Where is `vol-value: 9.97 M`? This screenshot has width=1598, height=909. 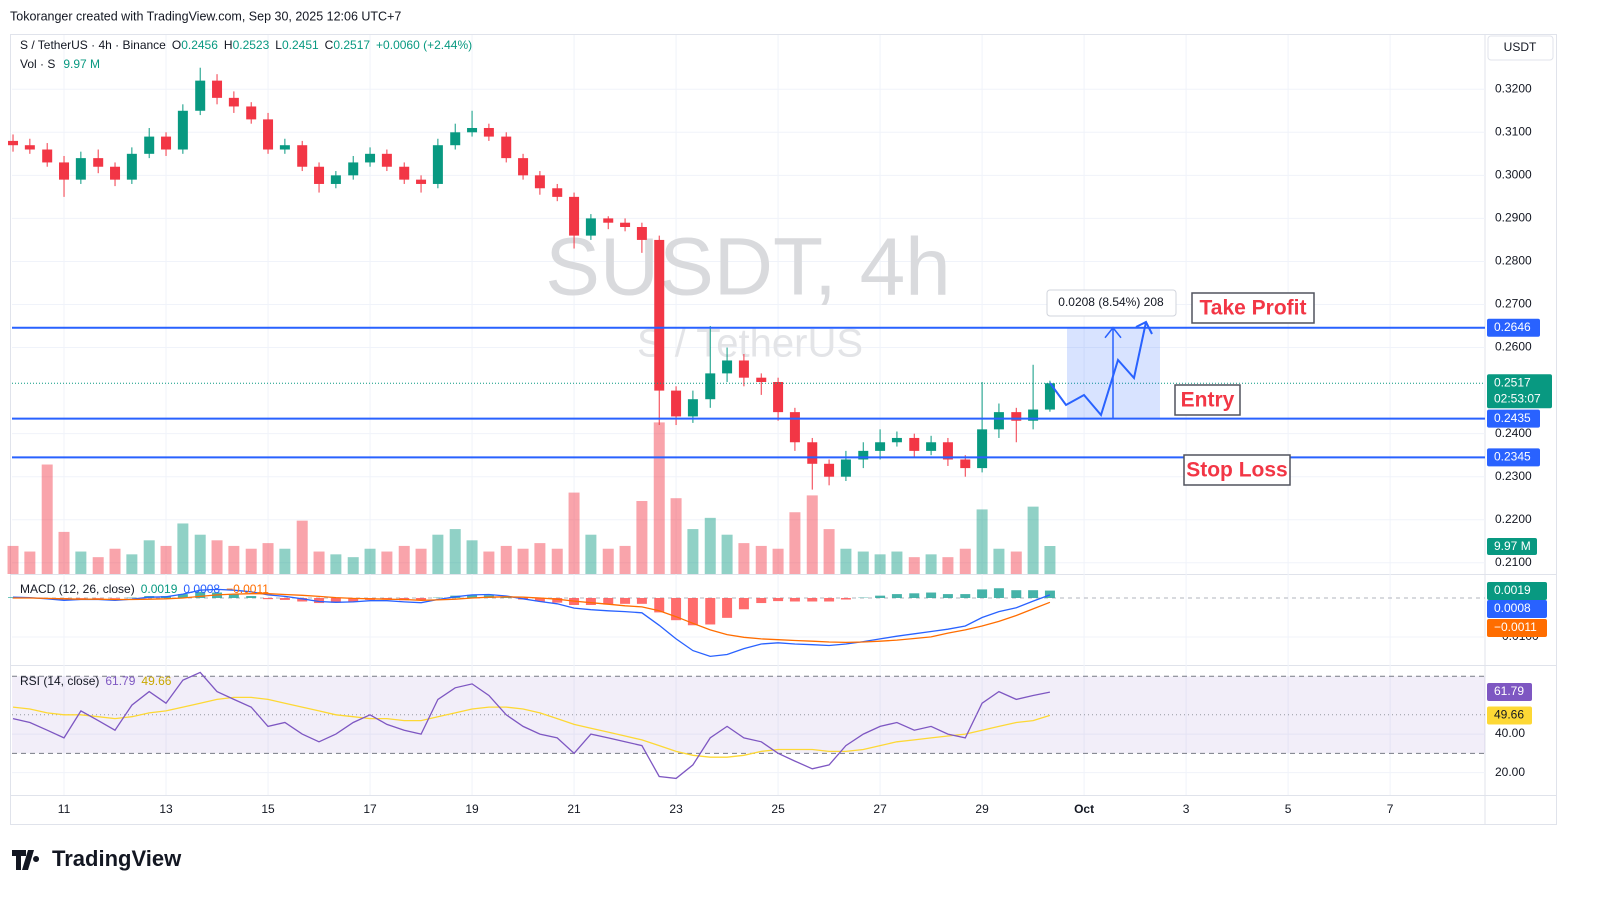
vol-value: 9.97 M is located at coordinates (81, 64).